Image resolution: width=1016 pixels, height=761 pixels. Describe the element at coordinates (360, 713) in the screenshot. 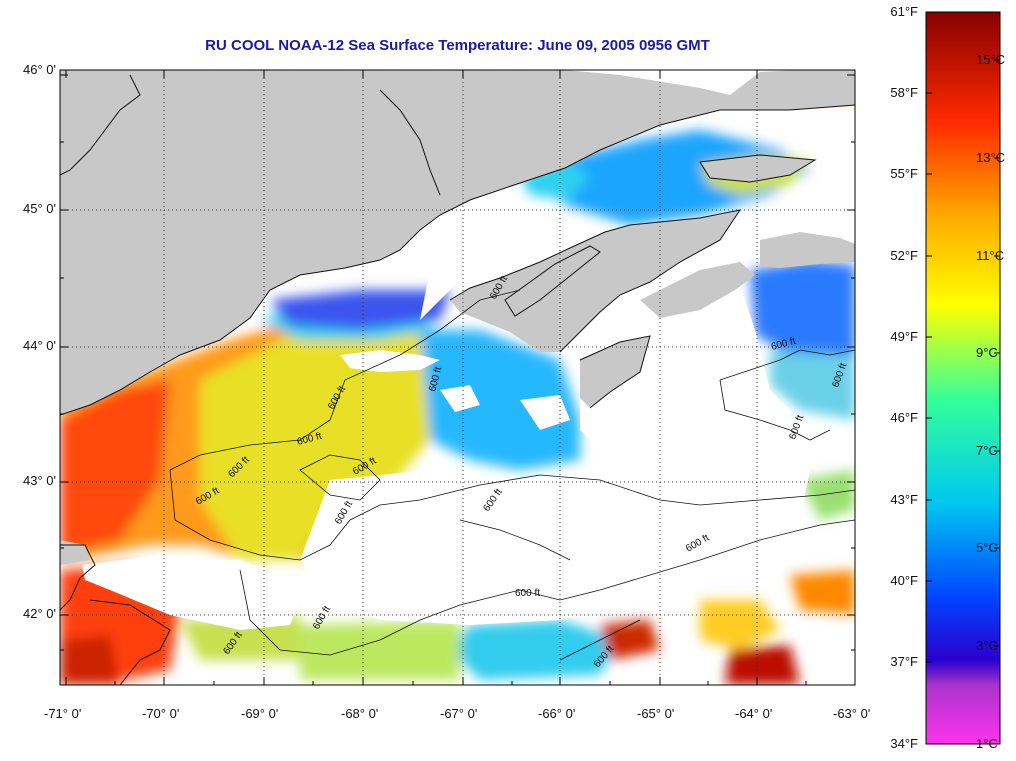

I see `longitude-label: -68° 0'` at that location.